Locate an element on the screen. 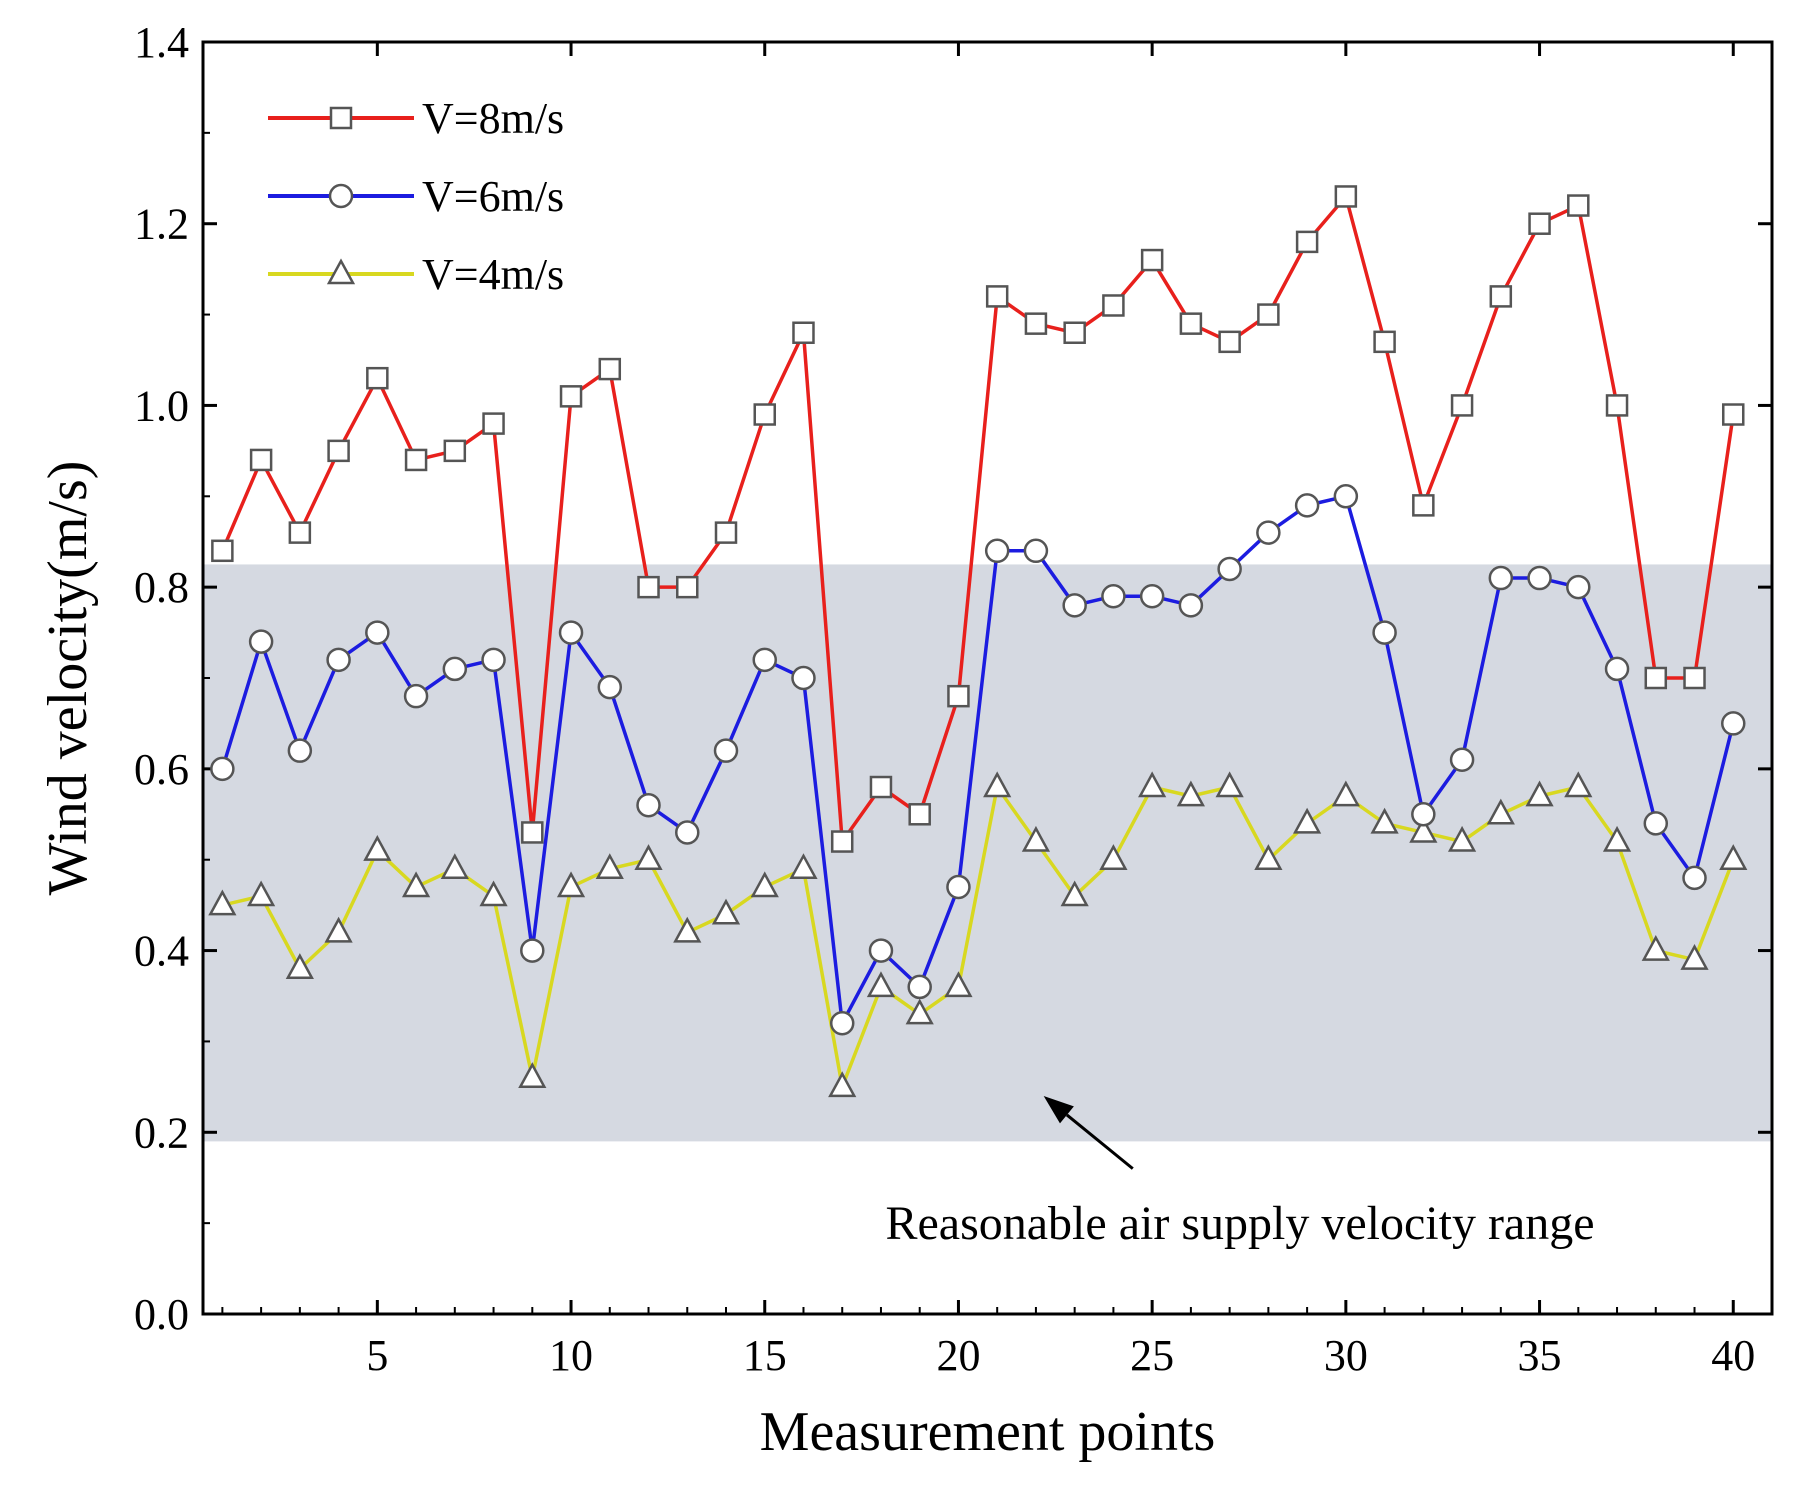  y-tick-label: 1.4 is located at coordinates (161, 42).